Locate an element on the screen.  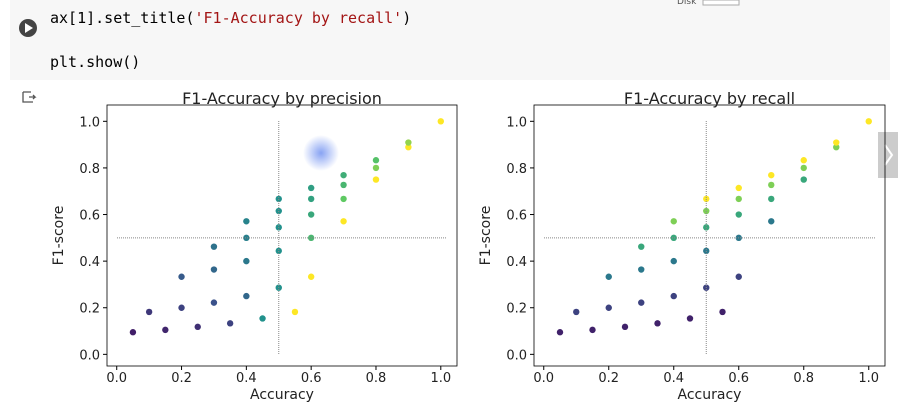
code-line: plt.show() is located at coordinates (95, 62).